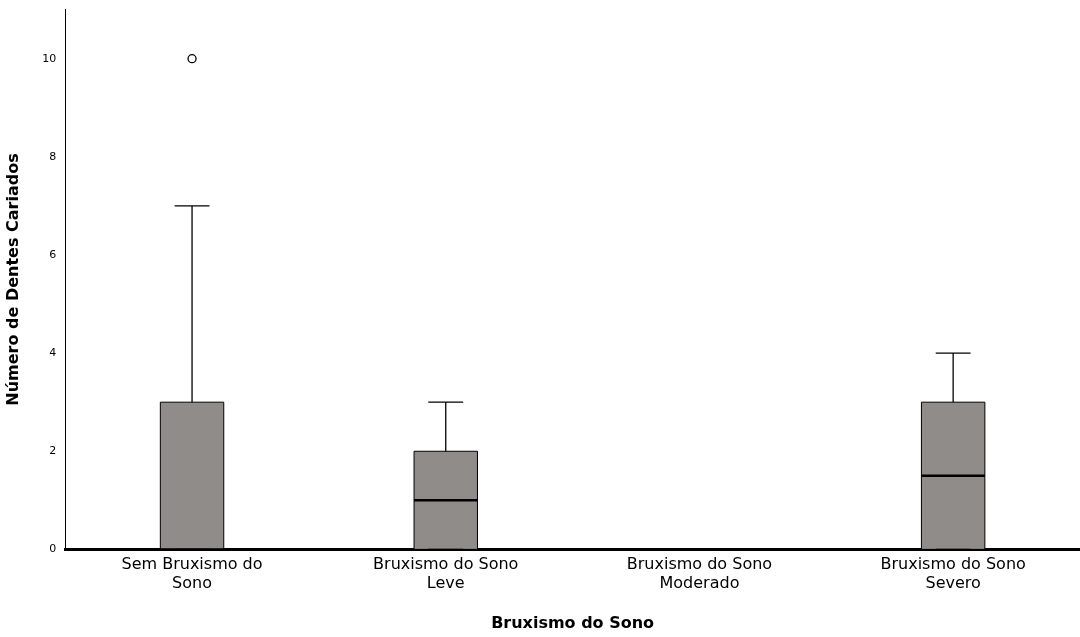  Describe the element at coordinates (53, 549) in the screenshot. I see `y-tick-label: 0` at that location.